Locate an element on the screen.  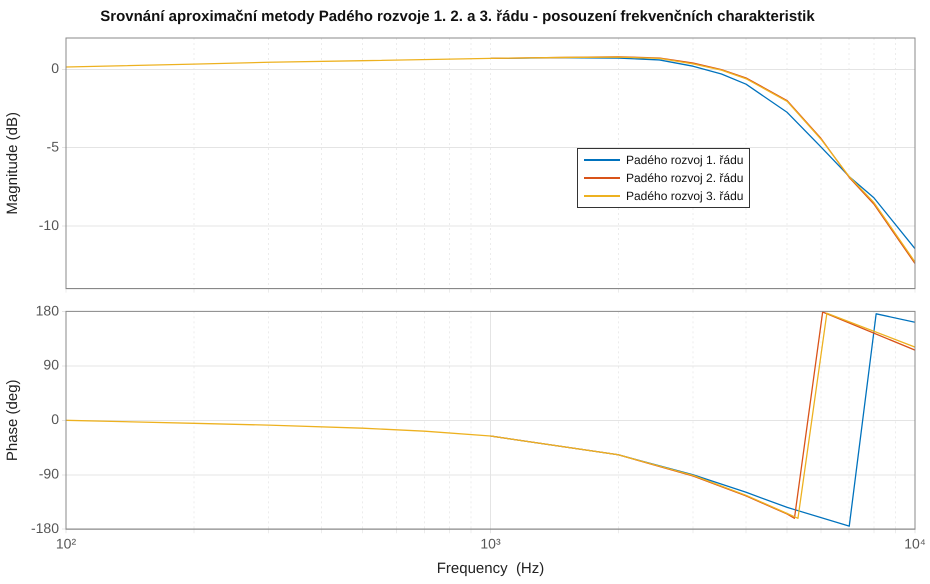
x-tick-label: 10² is located at coordinates (66, 543).